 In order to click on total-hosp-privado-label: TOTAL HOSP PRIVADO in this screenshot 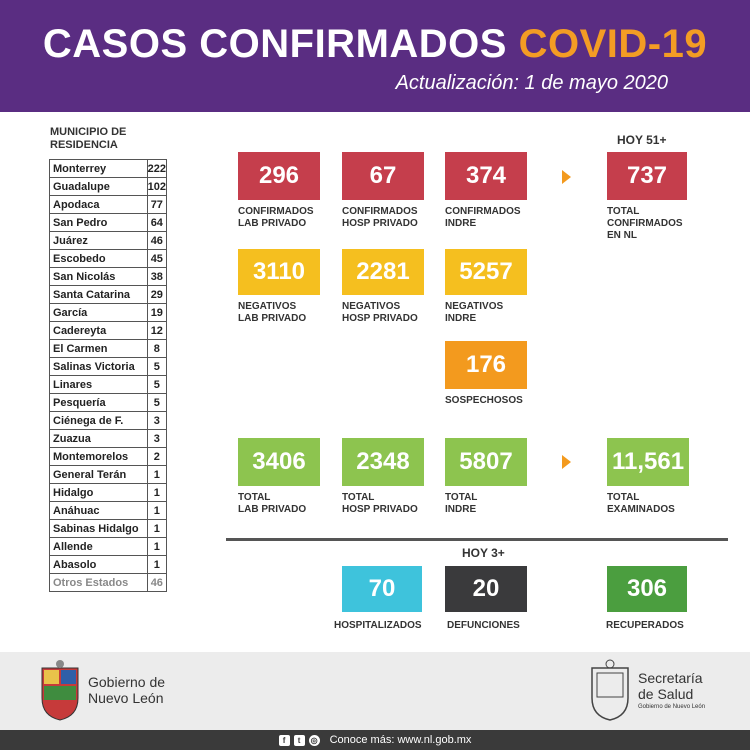, I will do `click(380, 503)`.